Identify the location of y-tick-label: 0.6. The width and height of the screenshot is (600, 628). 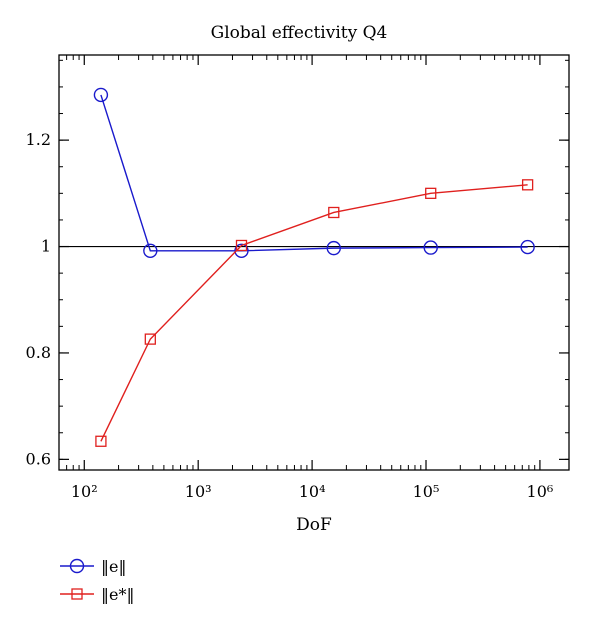
(38, 458).